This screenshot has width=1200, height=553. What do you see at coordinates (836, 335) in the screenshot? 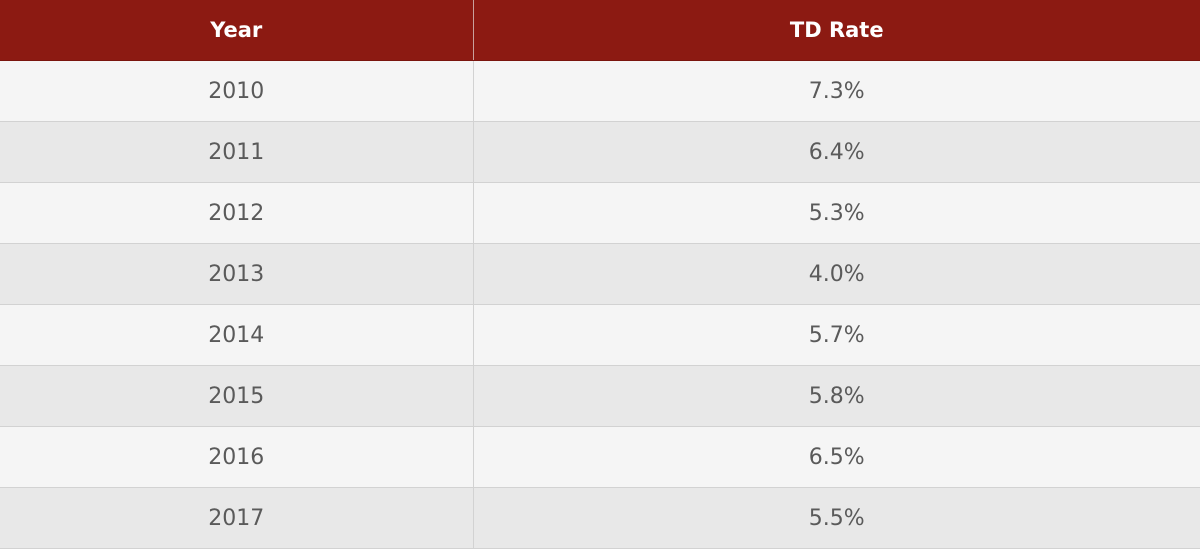
I see `rate-cell: 5.7%` at bounding box center [836, 335].